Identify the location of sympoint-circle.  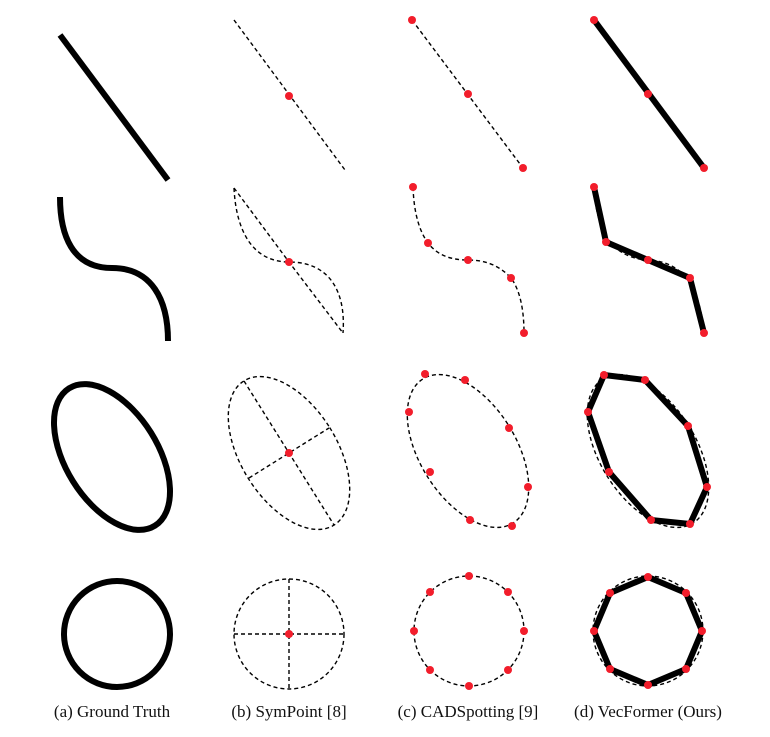
(289, 634).